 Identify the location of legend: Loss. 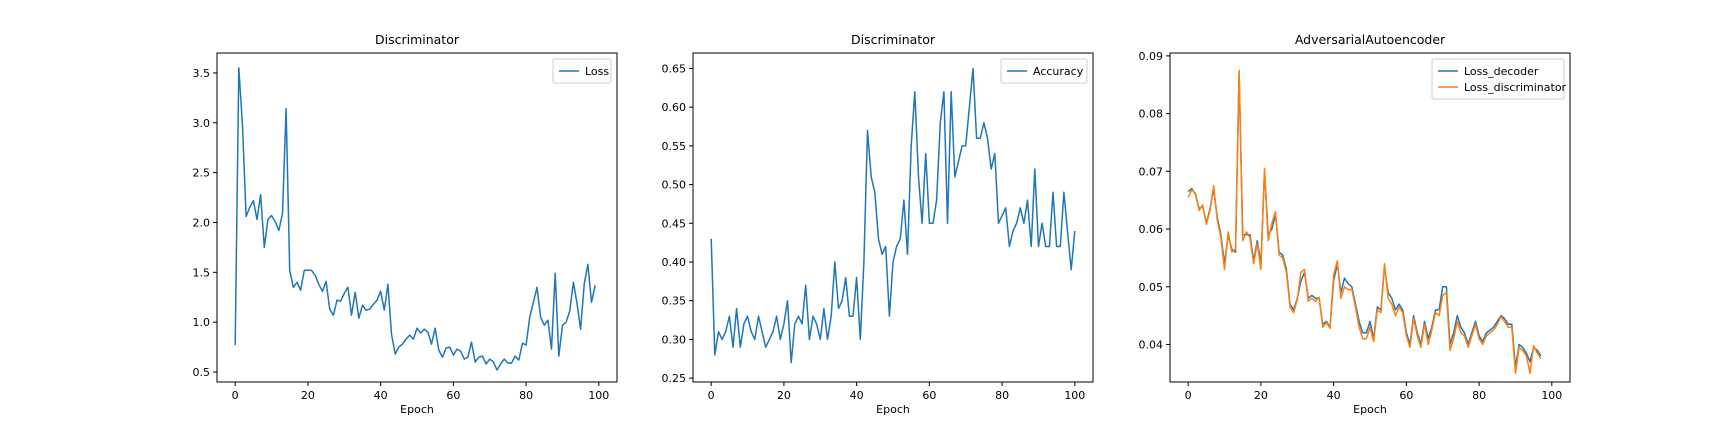
(582, 71).